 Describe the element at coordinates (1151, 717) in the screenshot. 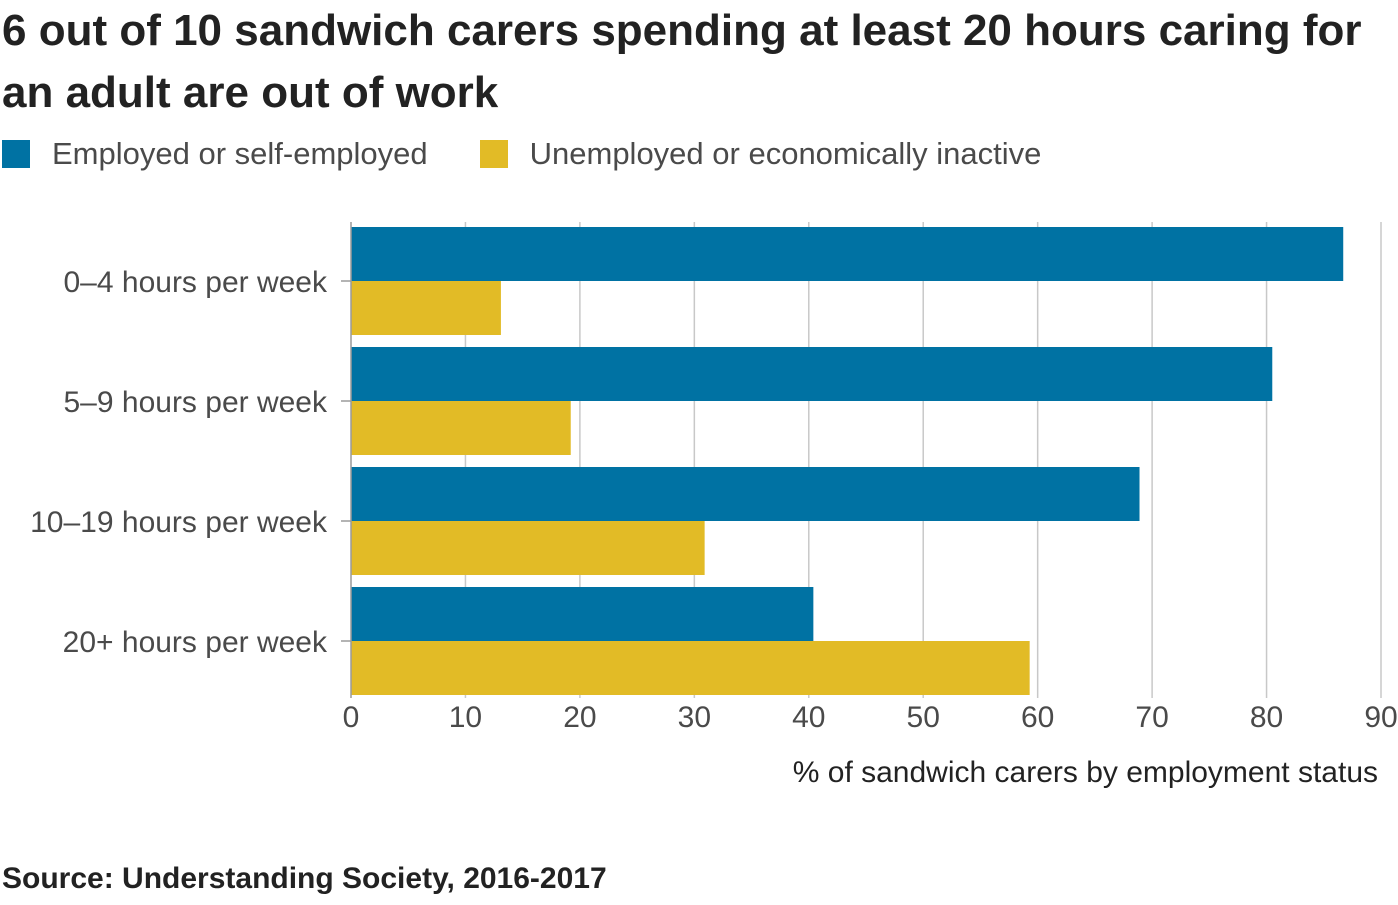

I see `x-tick-label: 70` at that location.